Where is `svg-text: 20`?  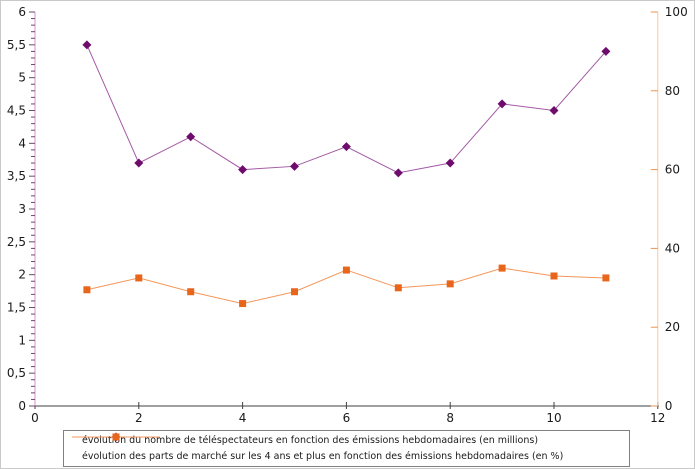
svg-text: 20 is located at coordinates (672, 327).